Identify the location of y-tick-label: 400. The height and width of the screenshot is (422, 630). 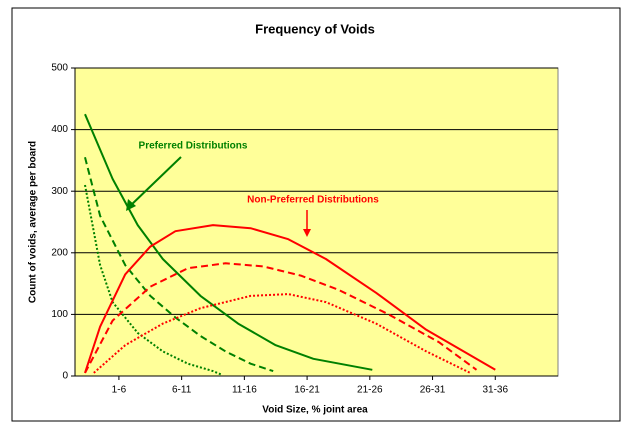
(59, 129).